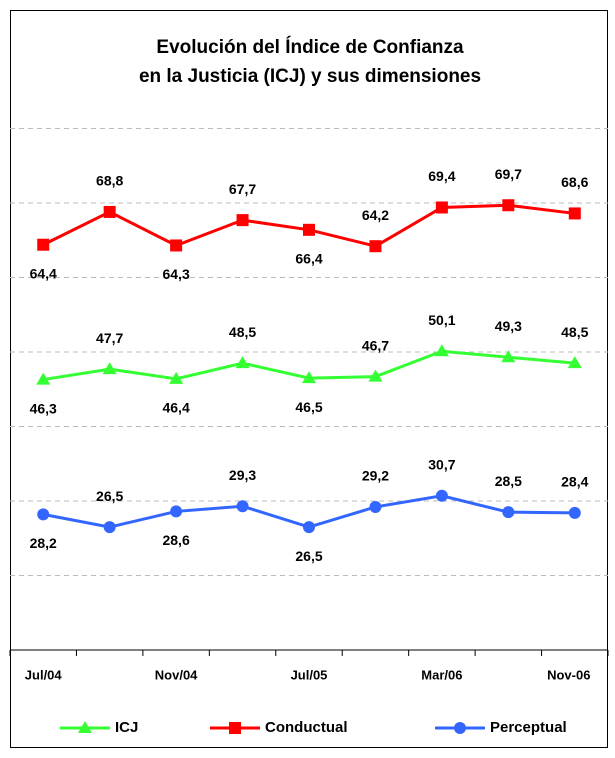 Image resolution: width=615 pixels, height=758 pixels. What do you see at coordinates (375, 215) in the screenshot?
I see `data-label: 64,2` at bounding box center [375, 215].